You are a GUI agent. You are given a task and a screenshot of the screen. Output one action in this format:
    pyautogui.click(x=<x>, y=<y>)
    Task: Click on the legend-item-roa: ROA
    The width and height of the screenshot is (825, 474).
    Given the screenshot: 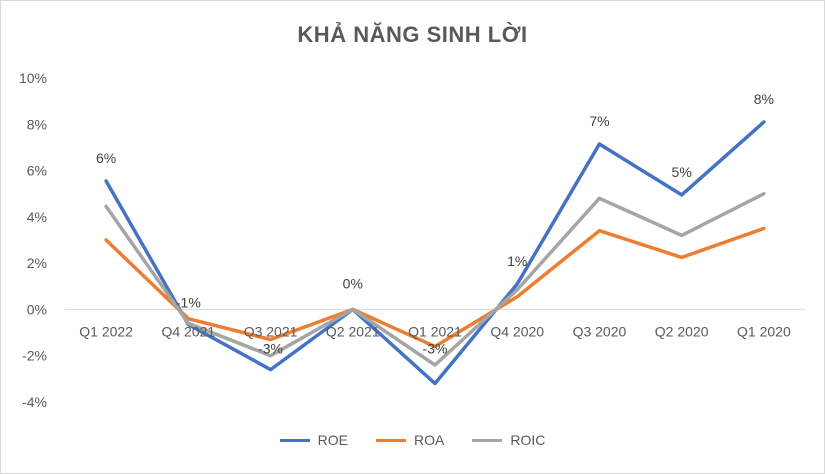 What is the action you would take?
    pyautogui.click(x=410, y=440)
    